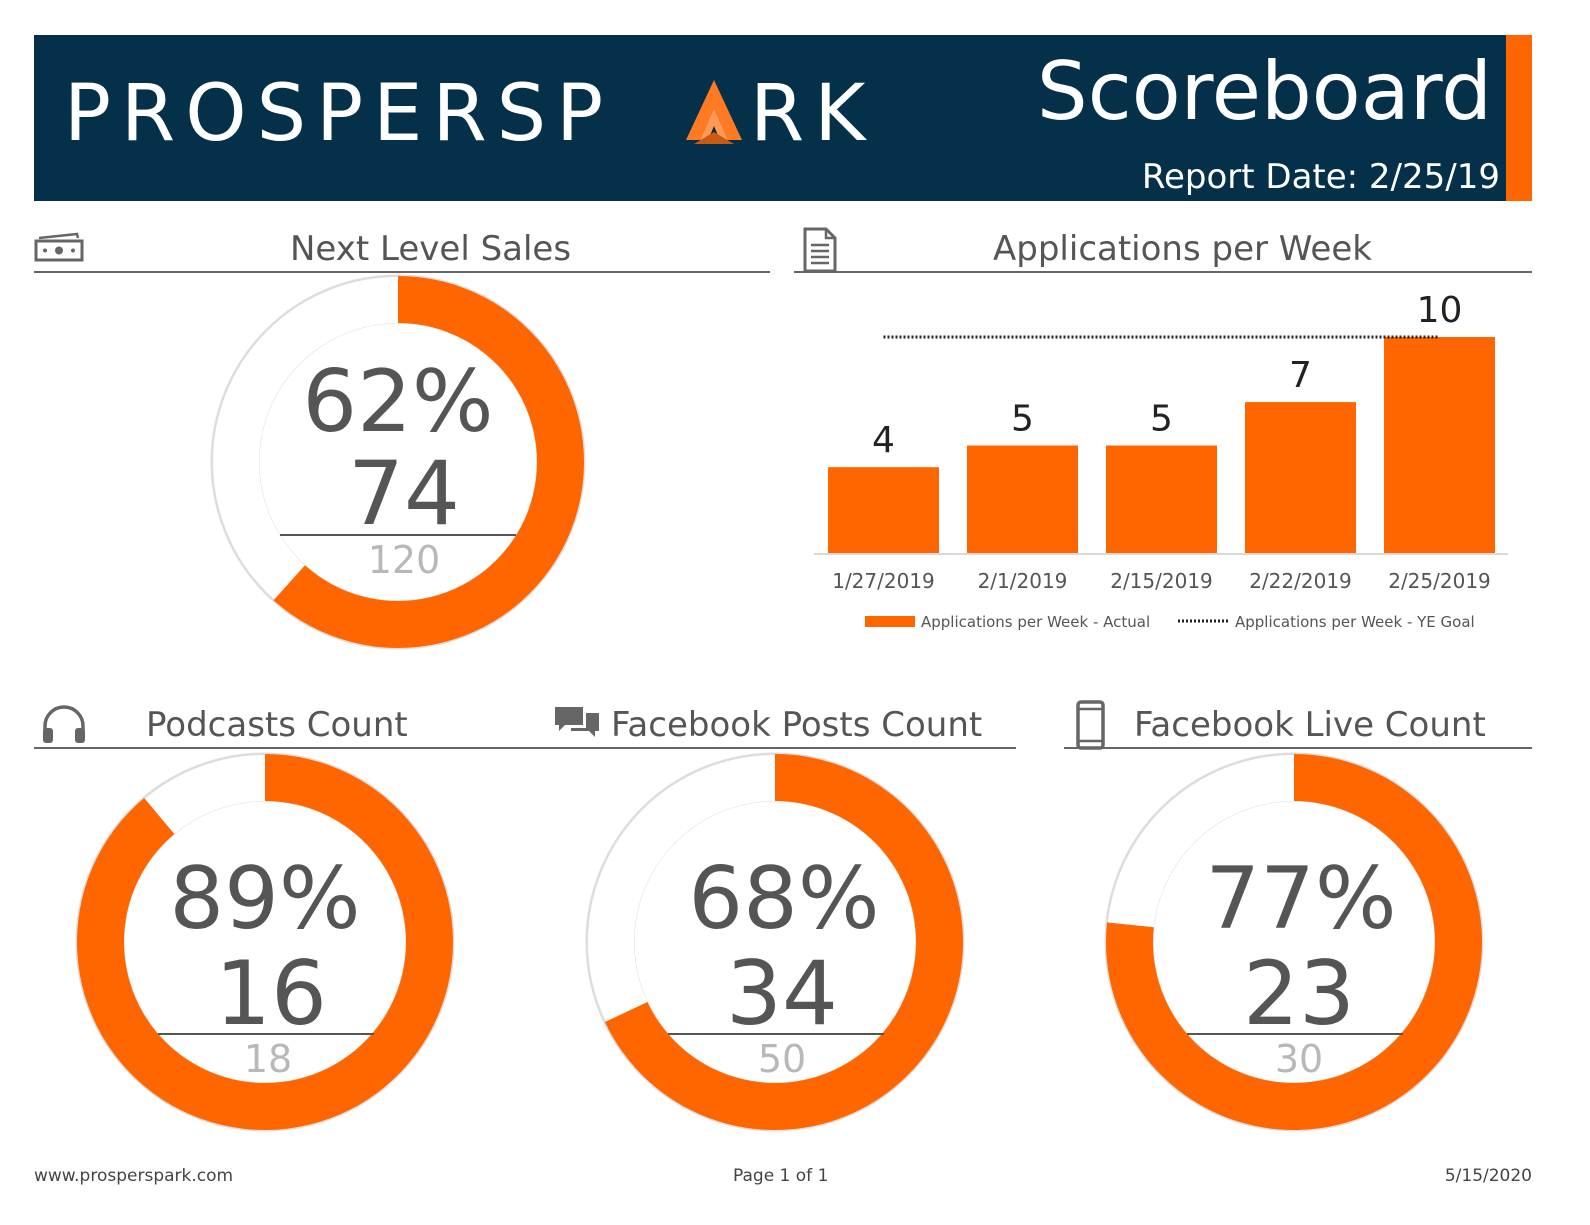  I want to click on section-rule-sales, so click(402, 272).